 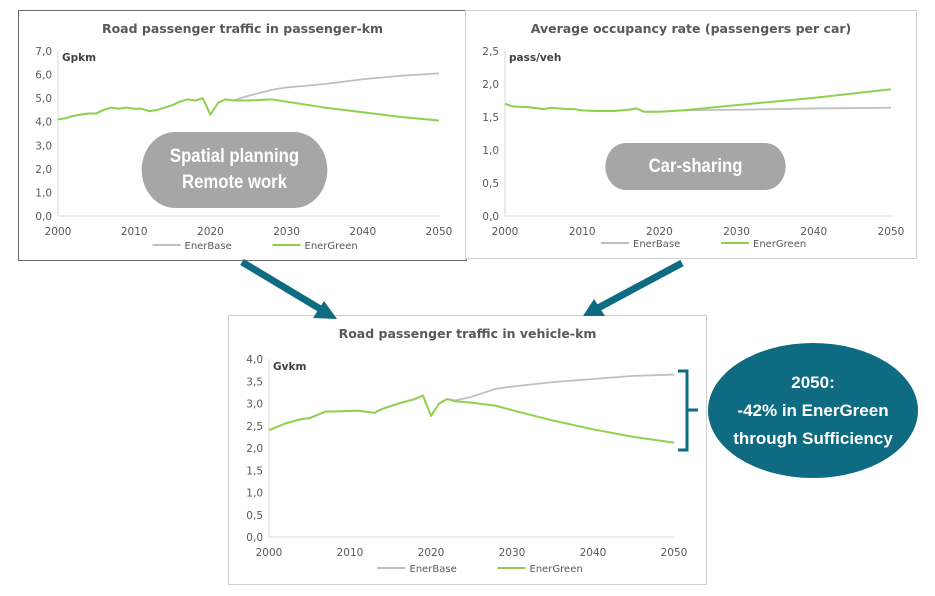 What do you see at coordinates (79, 58) in the screenshot?
I see `y-unit-label: Gpkm` at bounding box center [79, 58].